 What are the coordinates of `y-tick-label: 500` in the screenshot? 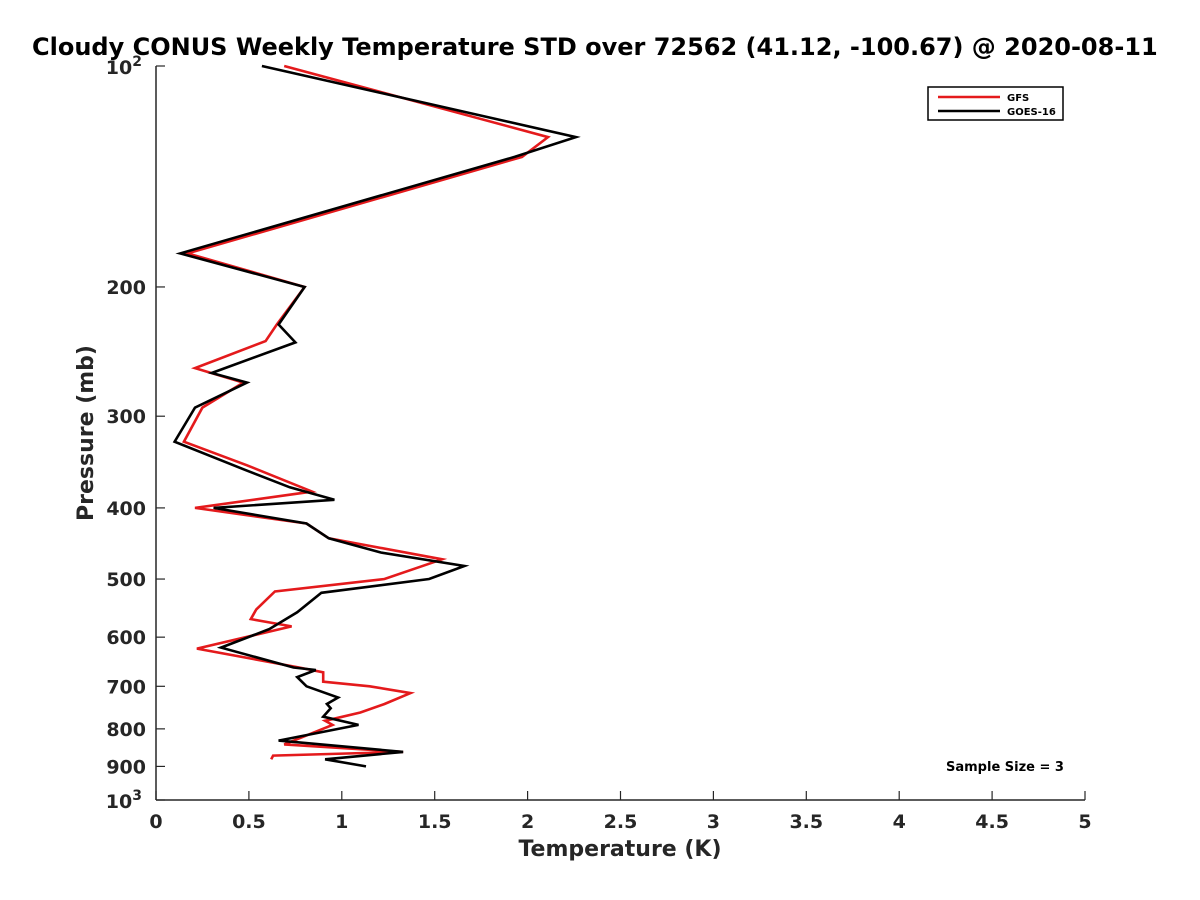 It's located at (126, 580).